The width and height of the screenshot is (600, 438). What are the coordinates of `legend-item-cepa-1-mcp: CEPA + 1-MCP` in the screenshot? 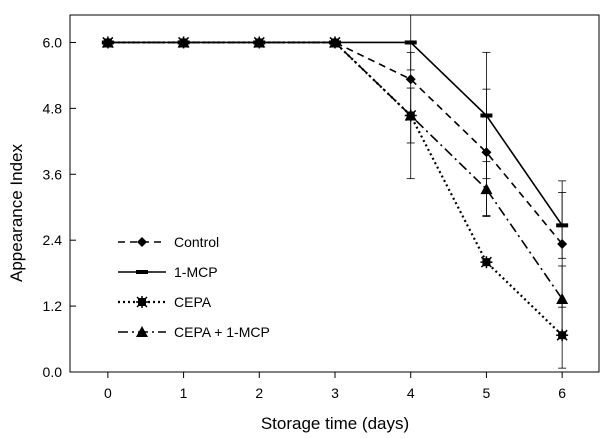 It's located at (194, 332).